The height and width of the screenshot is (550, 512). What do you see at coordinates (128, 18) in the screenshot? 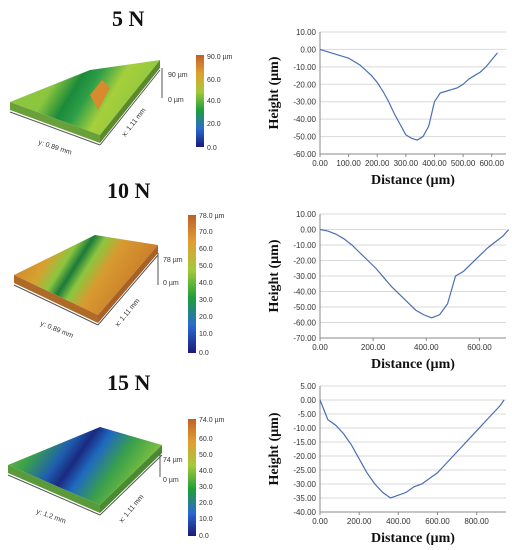
I see `title-5n: 5 N` at bounding box center [128, 18].